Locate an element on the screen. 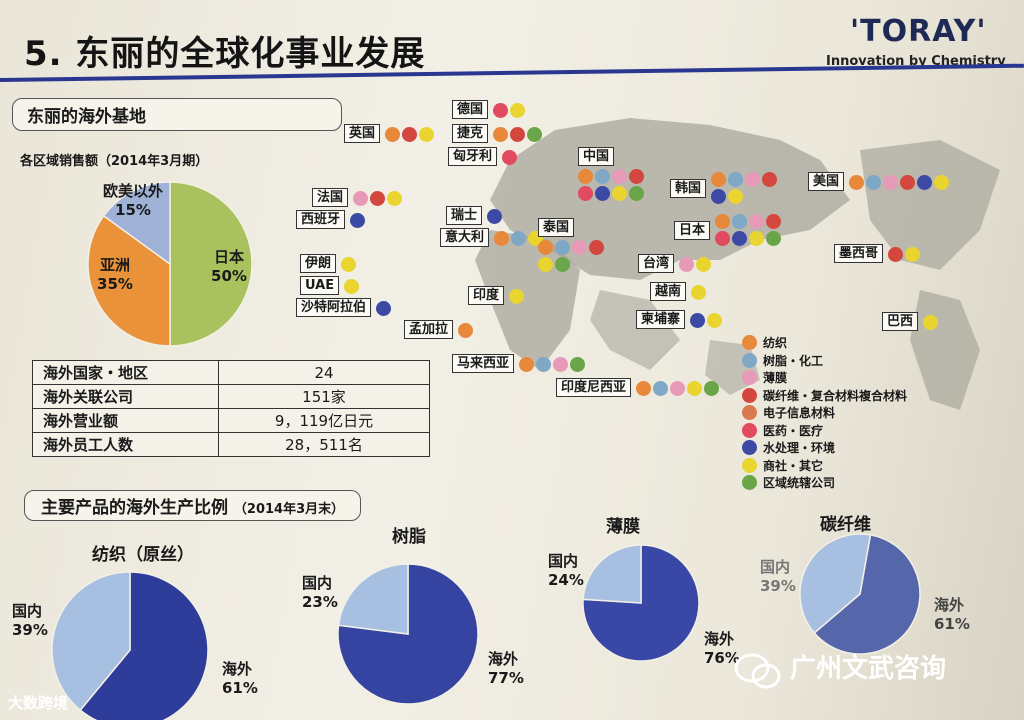 This screenshot has width=1024, height=720. legend-label: 薄膜 is located at coordinates (775, 378).